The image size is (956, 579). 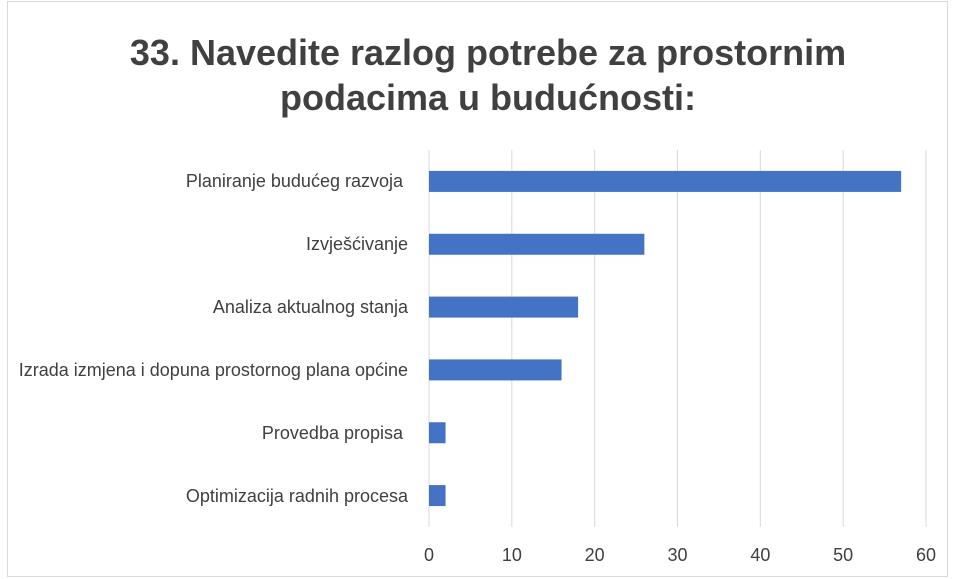 I want to click on category-text: Planiranje budućeg razvoja, so click(x=296, y=181).